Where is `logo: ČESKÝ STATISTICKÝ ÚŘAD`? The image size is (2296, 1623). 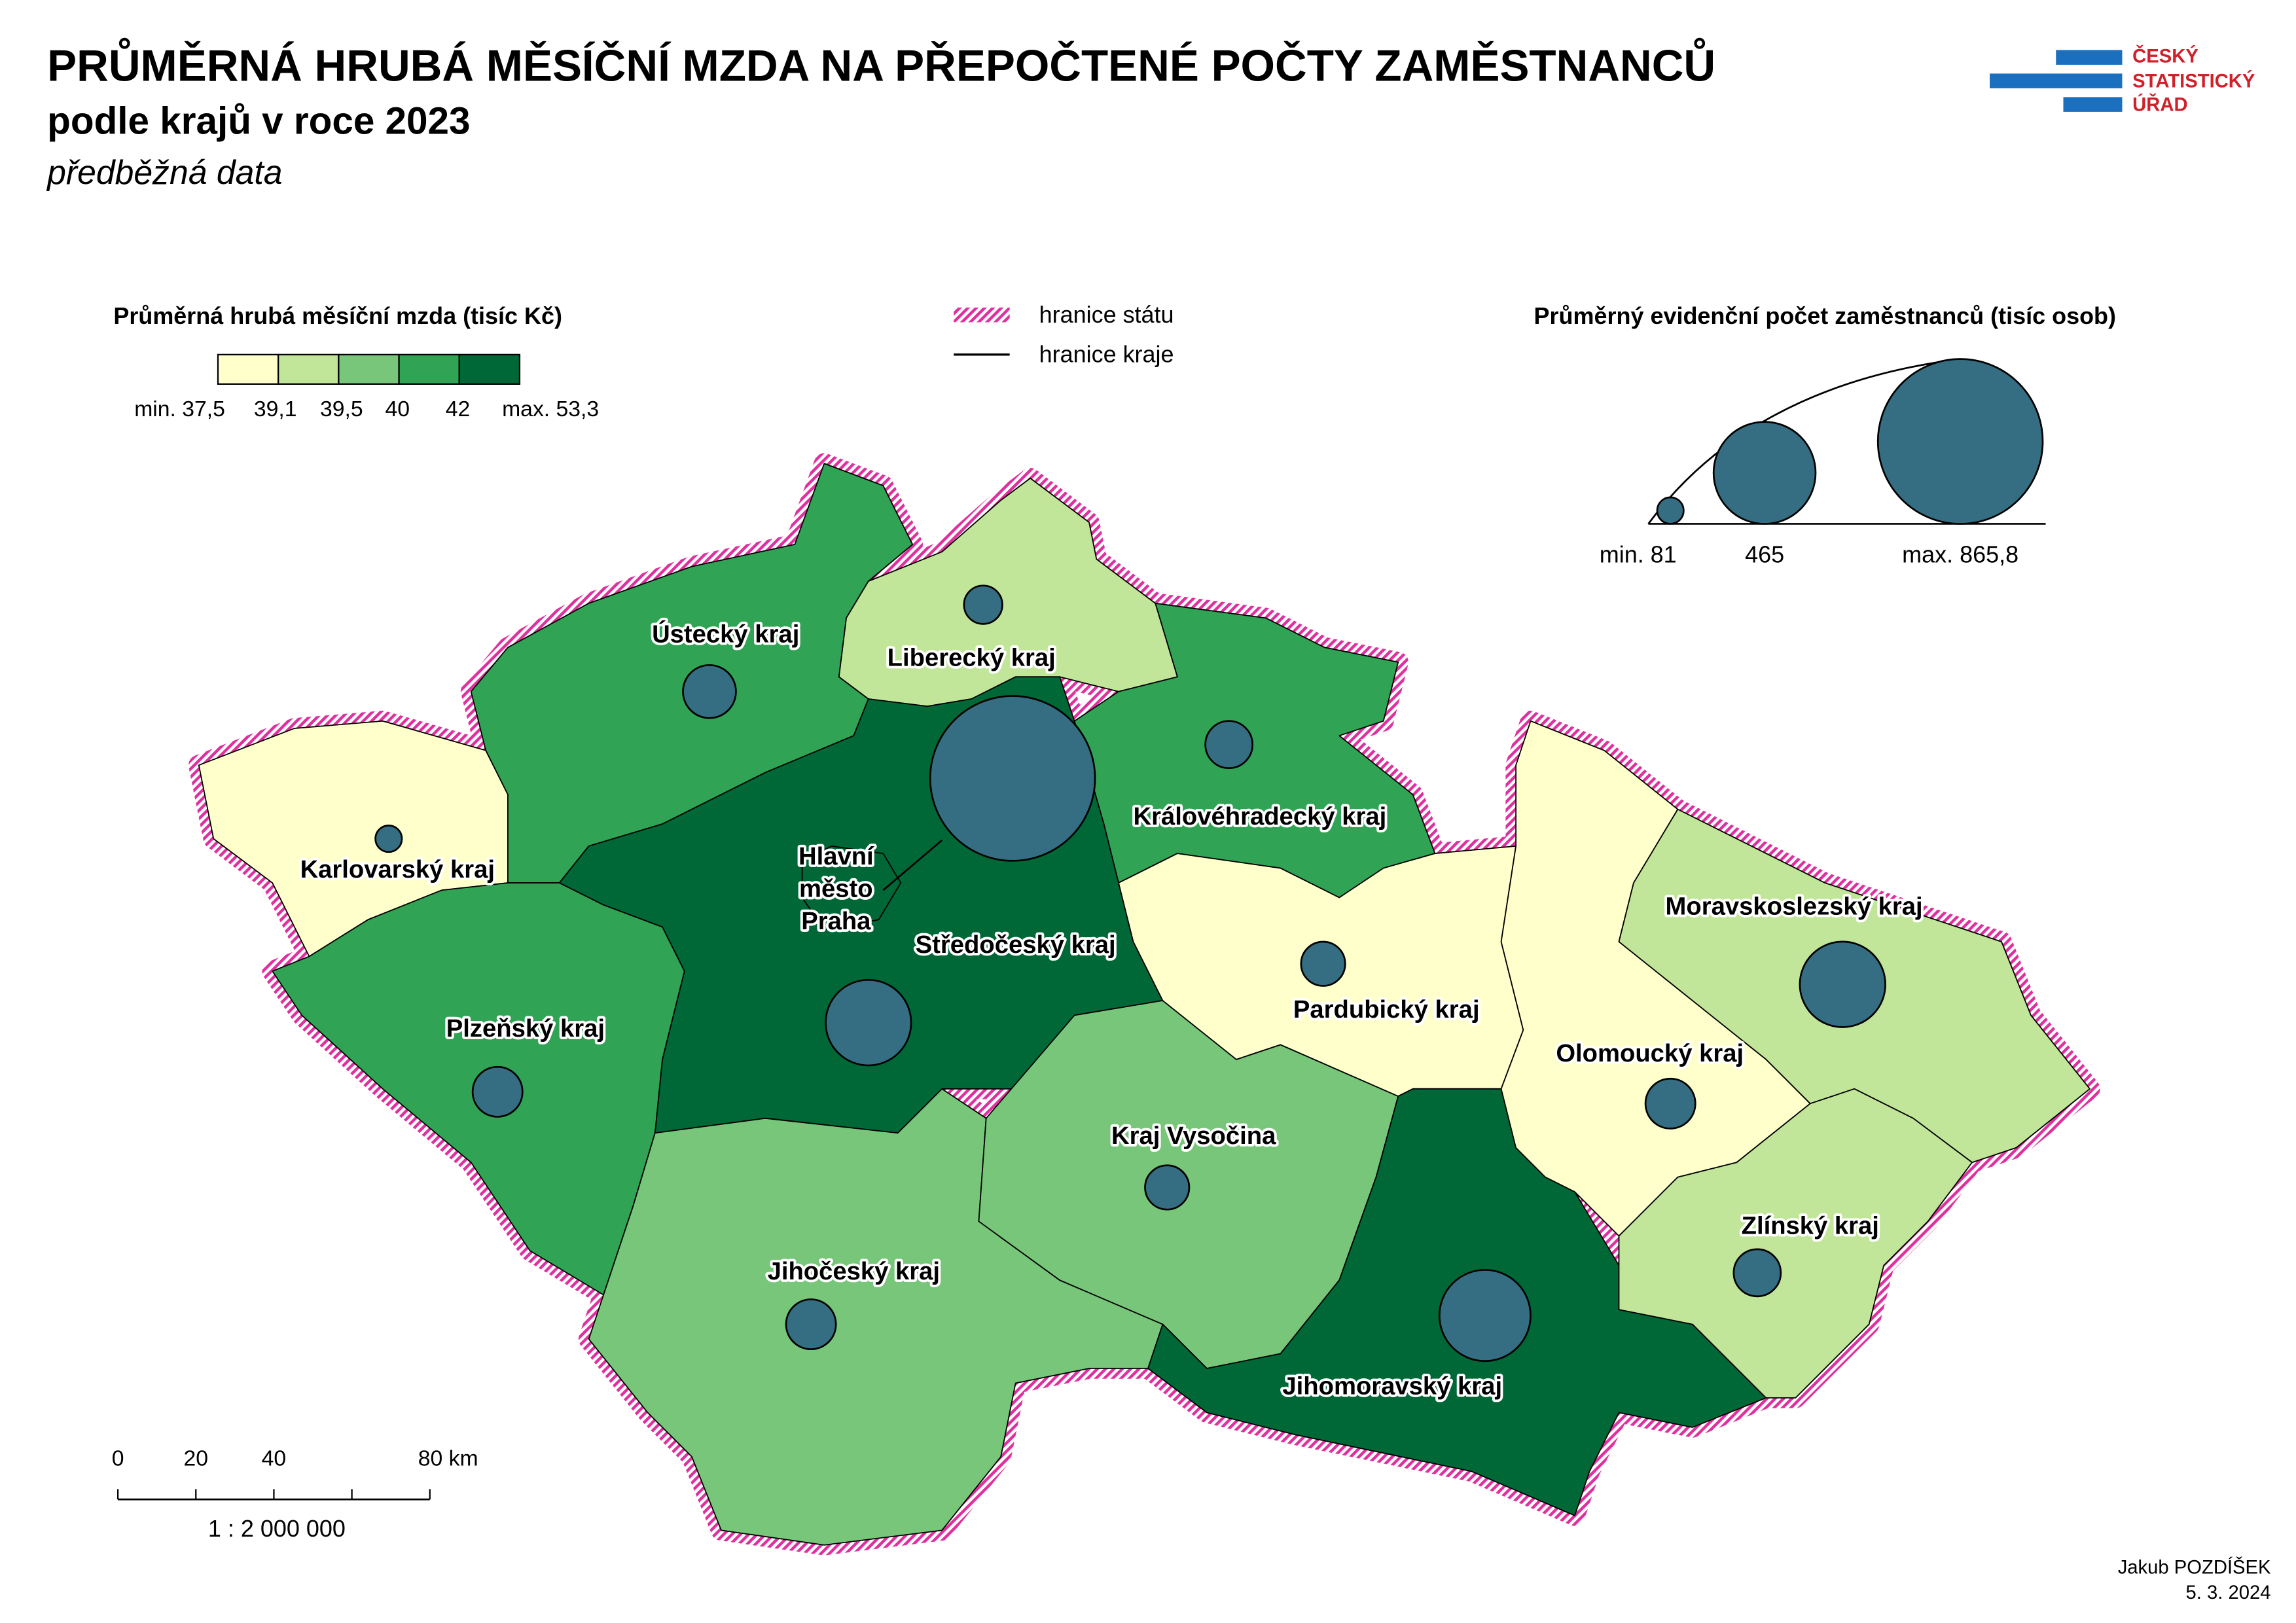 logo: ČESKÝ STATISTICKÝ ÚŘAD is located at coordinates (2122, 80).